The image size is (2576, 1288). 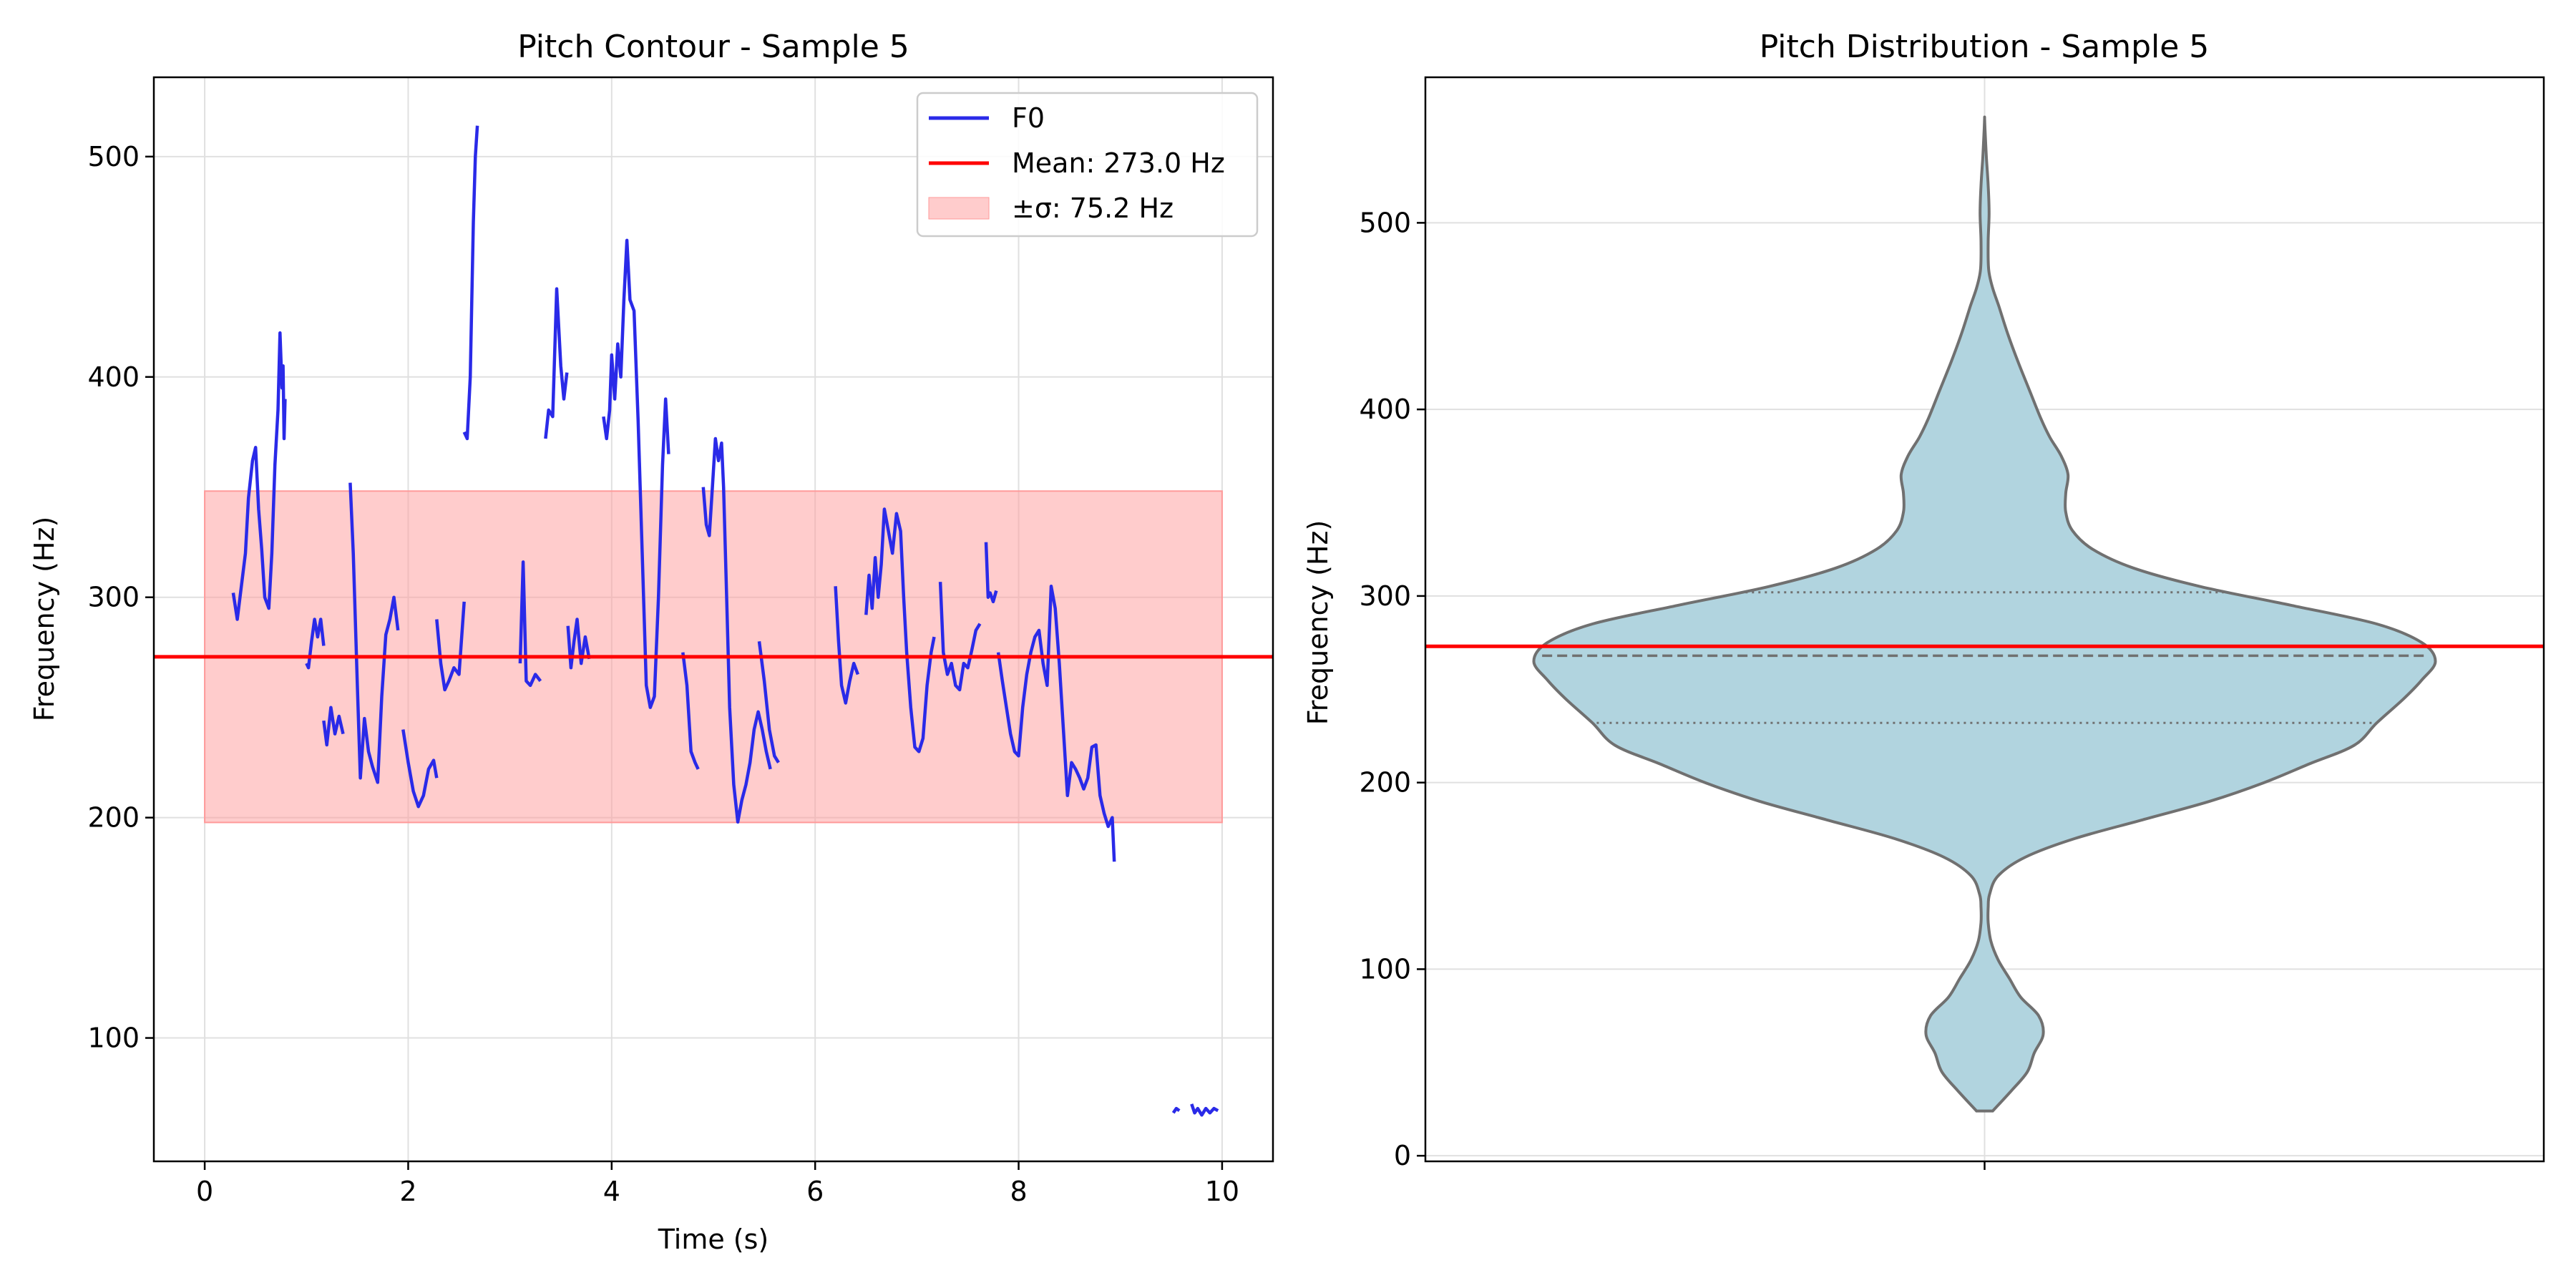 What do you see at coordinates (1028, 118) in the screenshot?
I see `legend-label-f0: F0` at bounding box center [1028, 118].